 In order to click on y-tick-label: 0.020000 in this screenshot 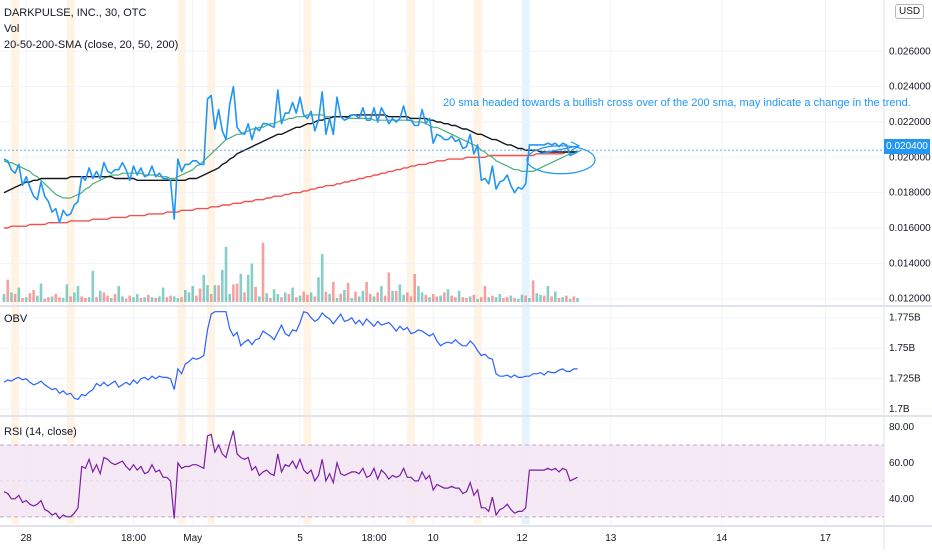, I will do `click(910, 157)`.